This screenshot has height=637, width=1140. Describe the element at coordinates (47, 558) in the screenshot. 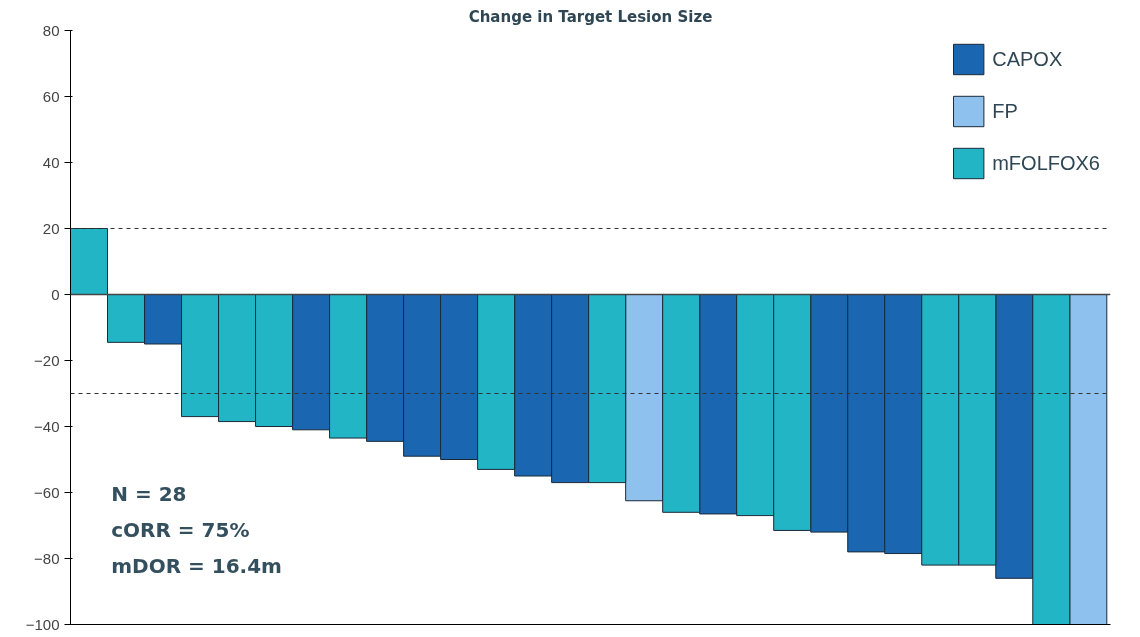

I see `y-tick-label: −80` at that location.